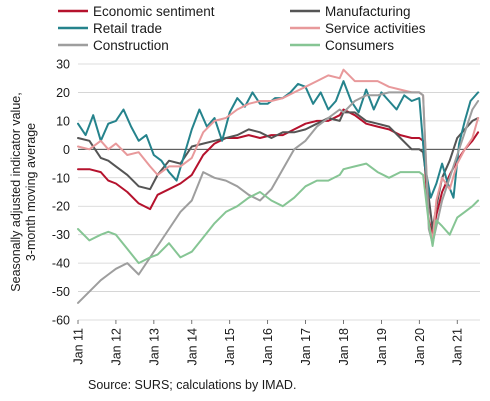 Image resolution: width=490 pixels, height=401 pixels. I want to click on legend-item: Retail trade, so click(110, 28).